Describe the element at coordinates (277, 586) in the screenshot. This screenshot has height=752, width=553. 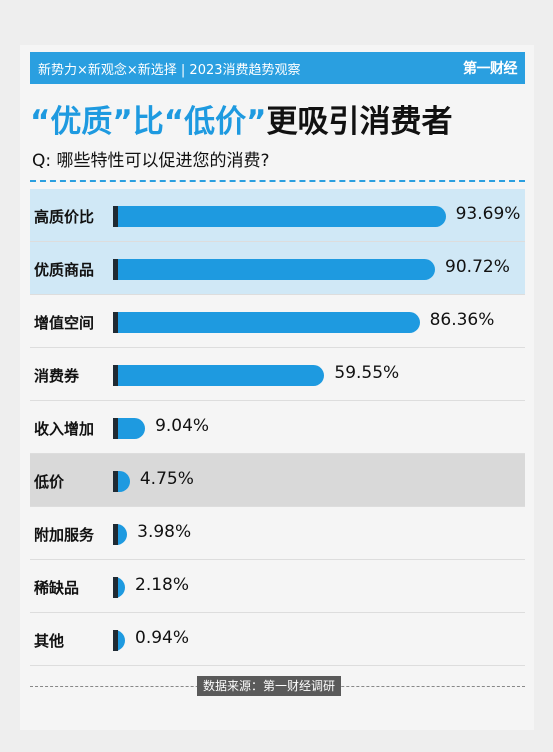
I see `chart-row: 稀缺品 2.18%` at that location.